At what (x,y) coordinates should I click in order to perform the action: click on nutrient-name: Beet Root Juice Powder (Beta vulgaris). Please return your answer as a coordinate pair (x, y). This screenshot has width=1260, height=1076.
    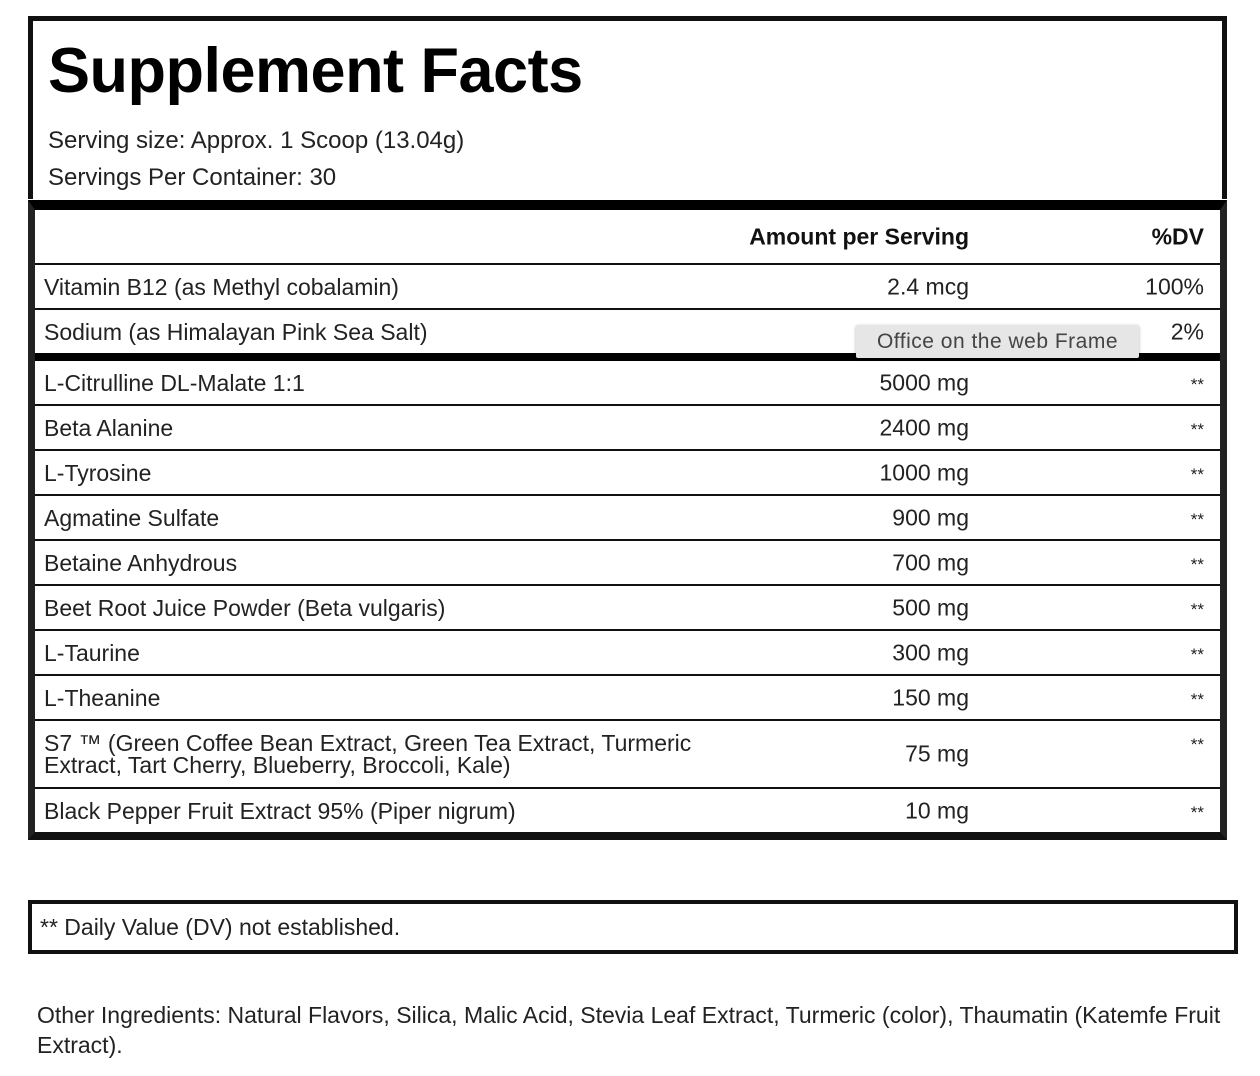
    Looking at the image, I should click on (245, 607).